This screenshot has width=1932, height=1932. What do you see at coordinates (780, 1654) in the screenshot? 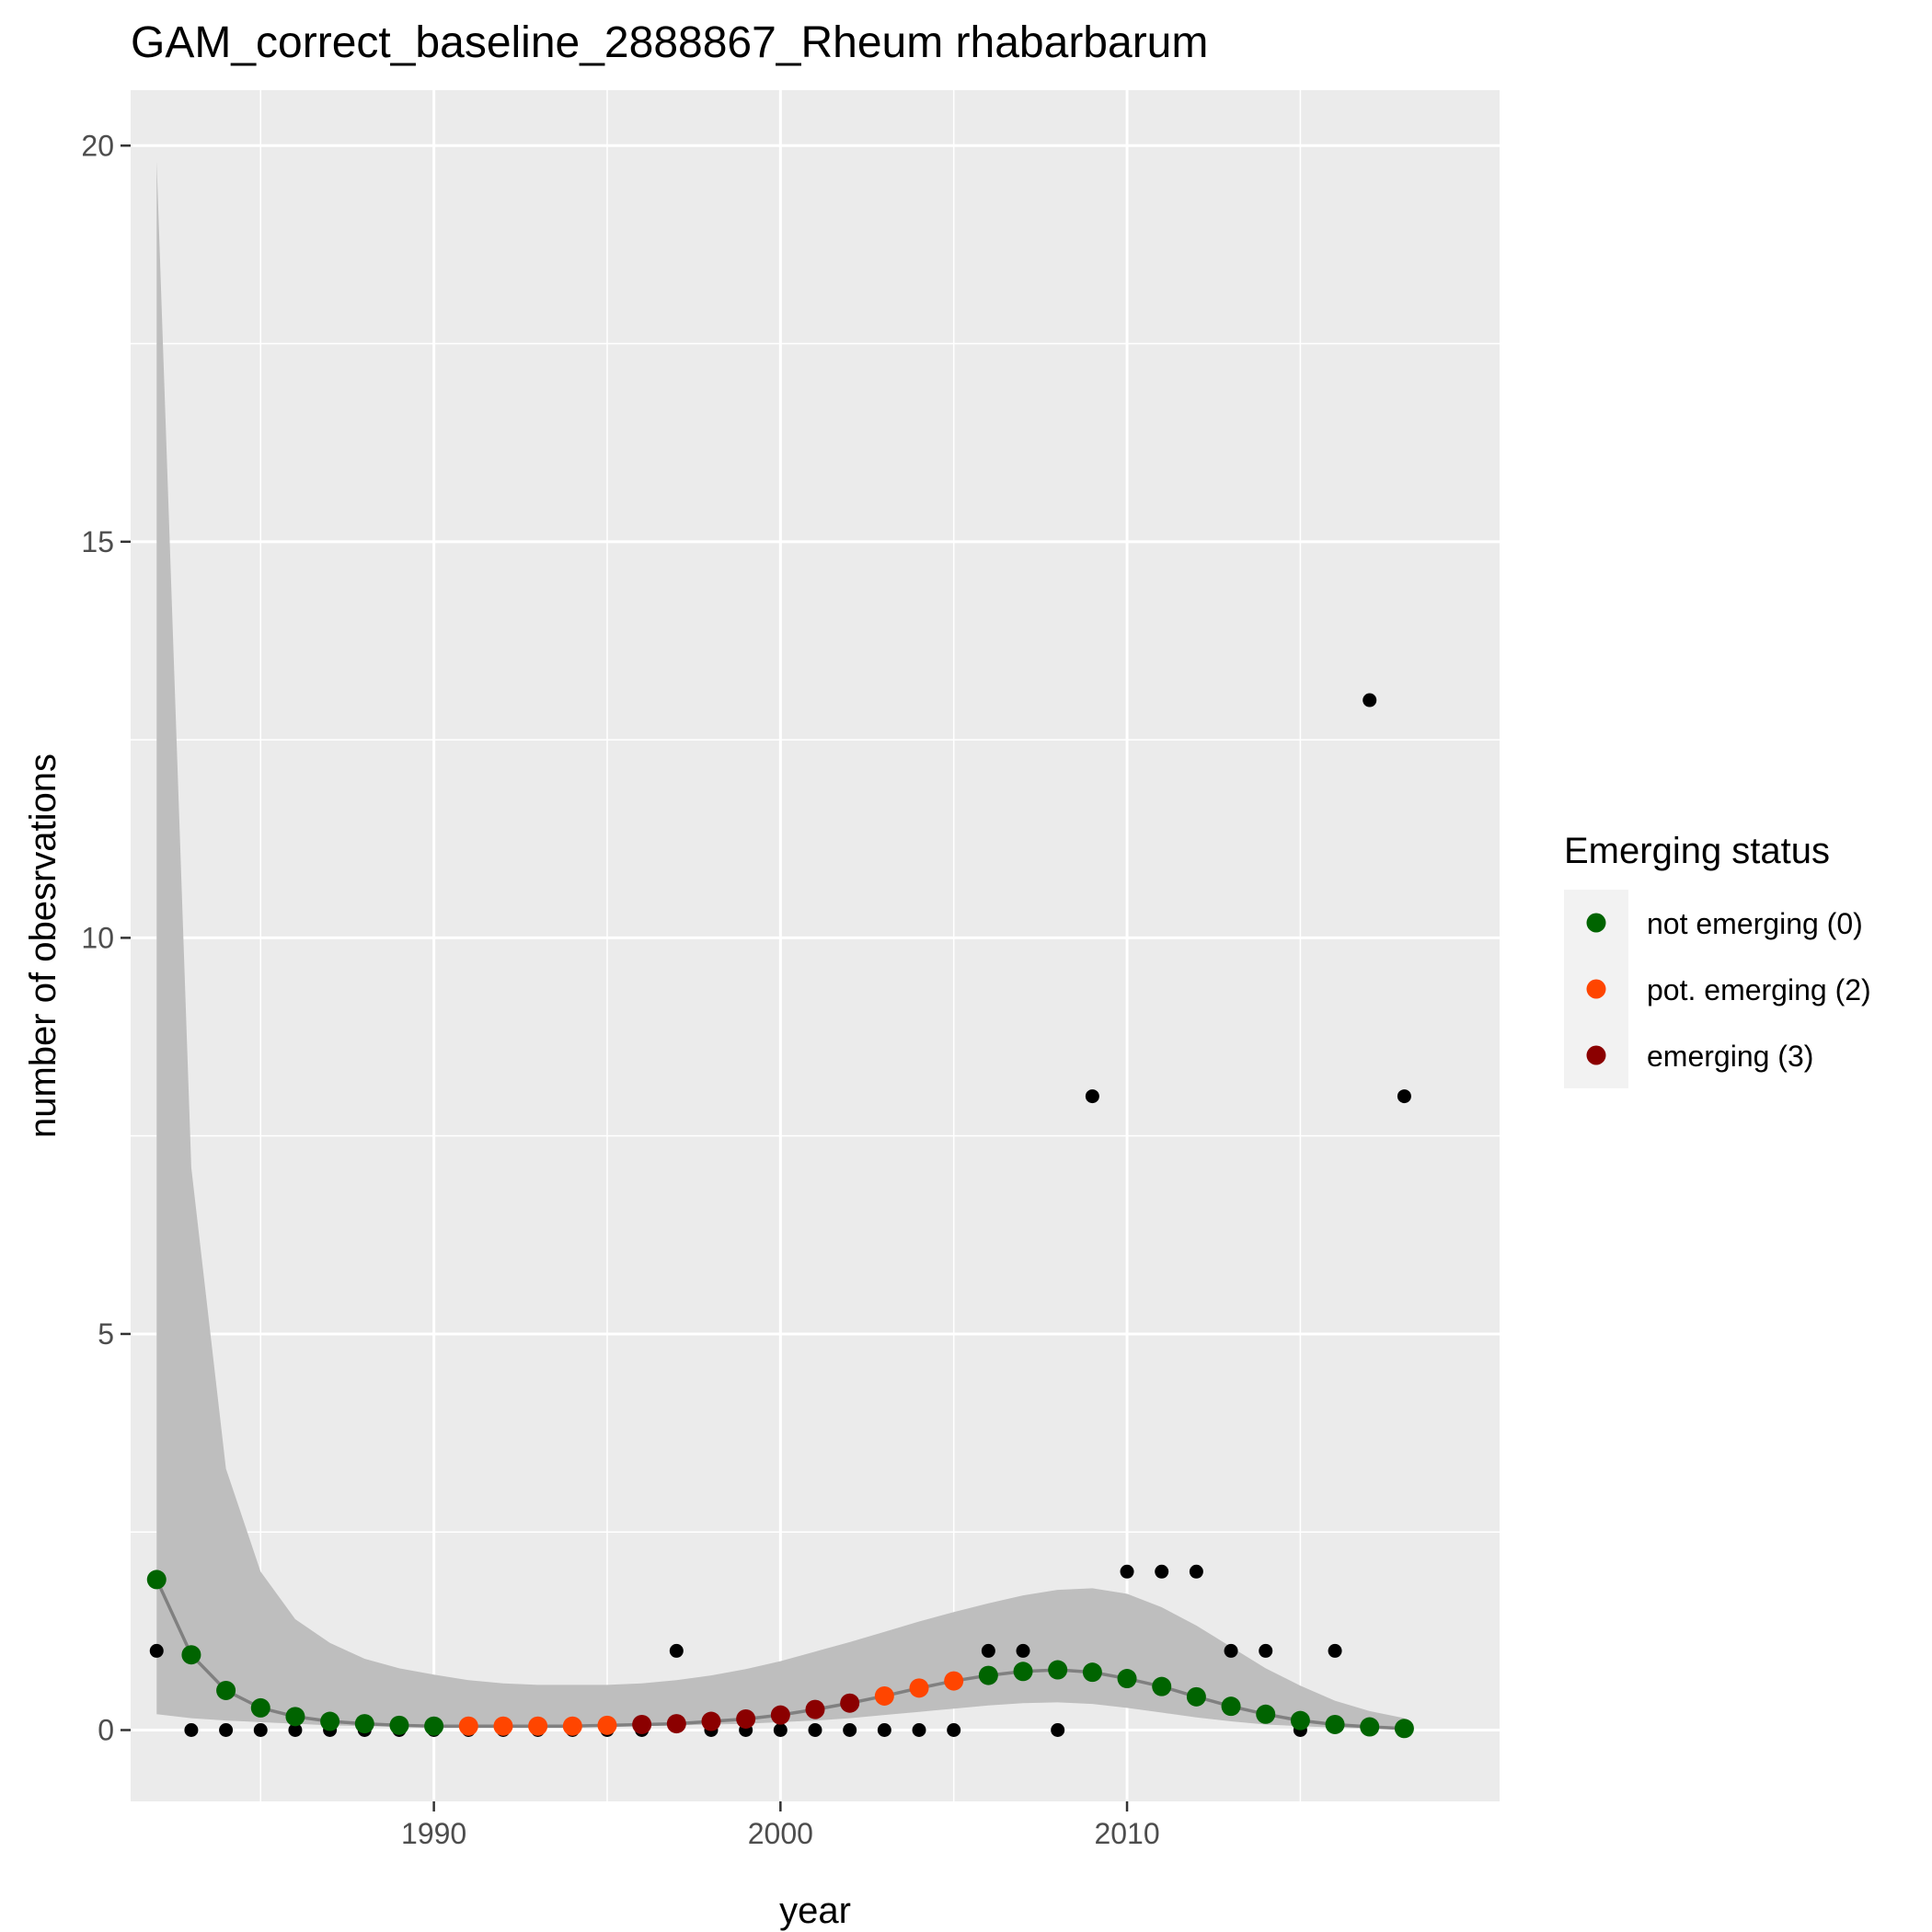
I see `fit-points-layer` at bounding box center [780, 1654].